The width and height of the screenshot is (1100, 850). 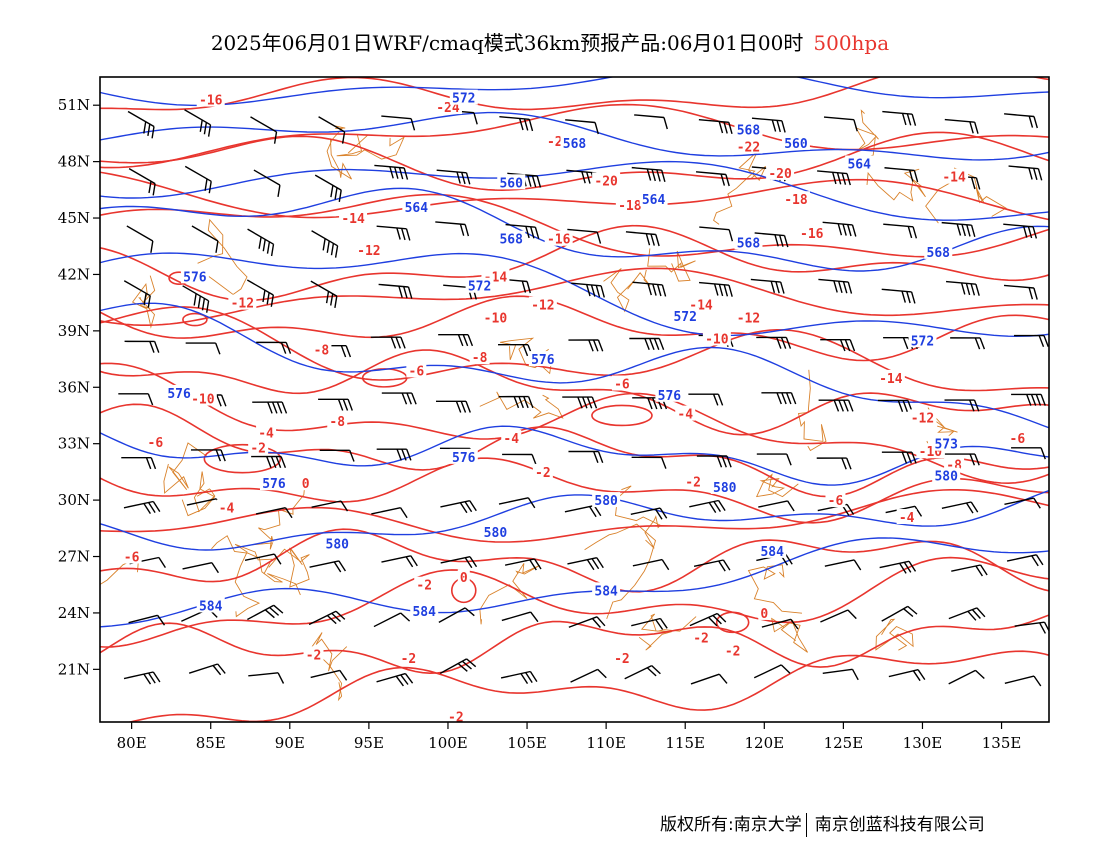 What do you see at coordinates (195, 319) in the screenshot?
I see `temperature-closed-contour` at bounding box center [195, 319].